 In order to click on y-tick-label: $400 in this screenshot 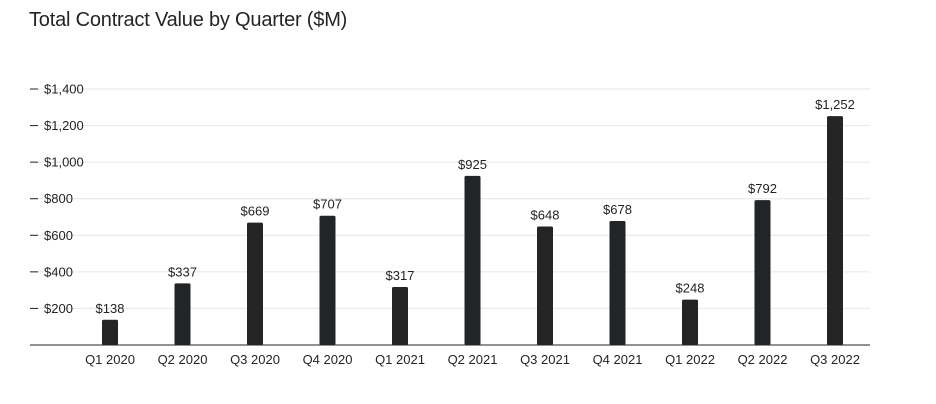, I will do `click(58, 271)`.